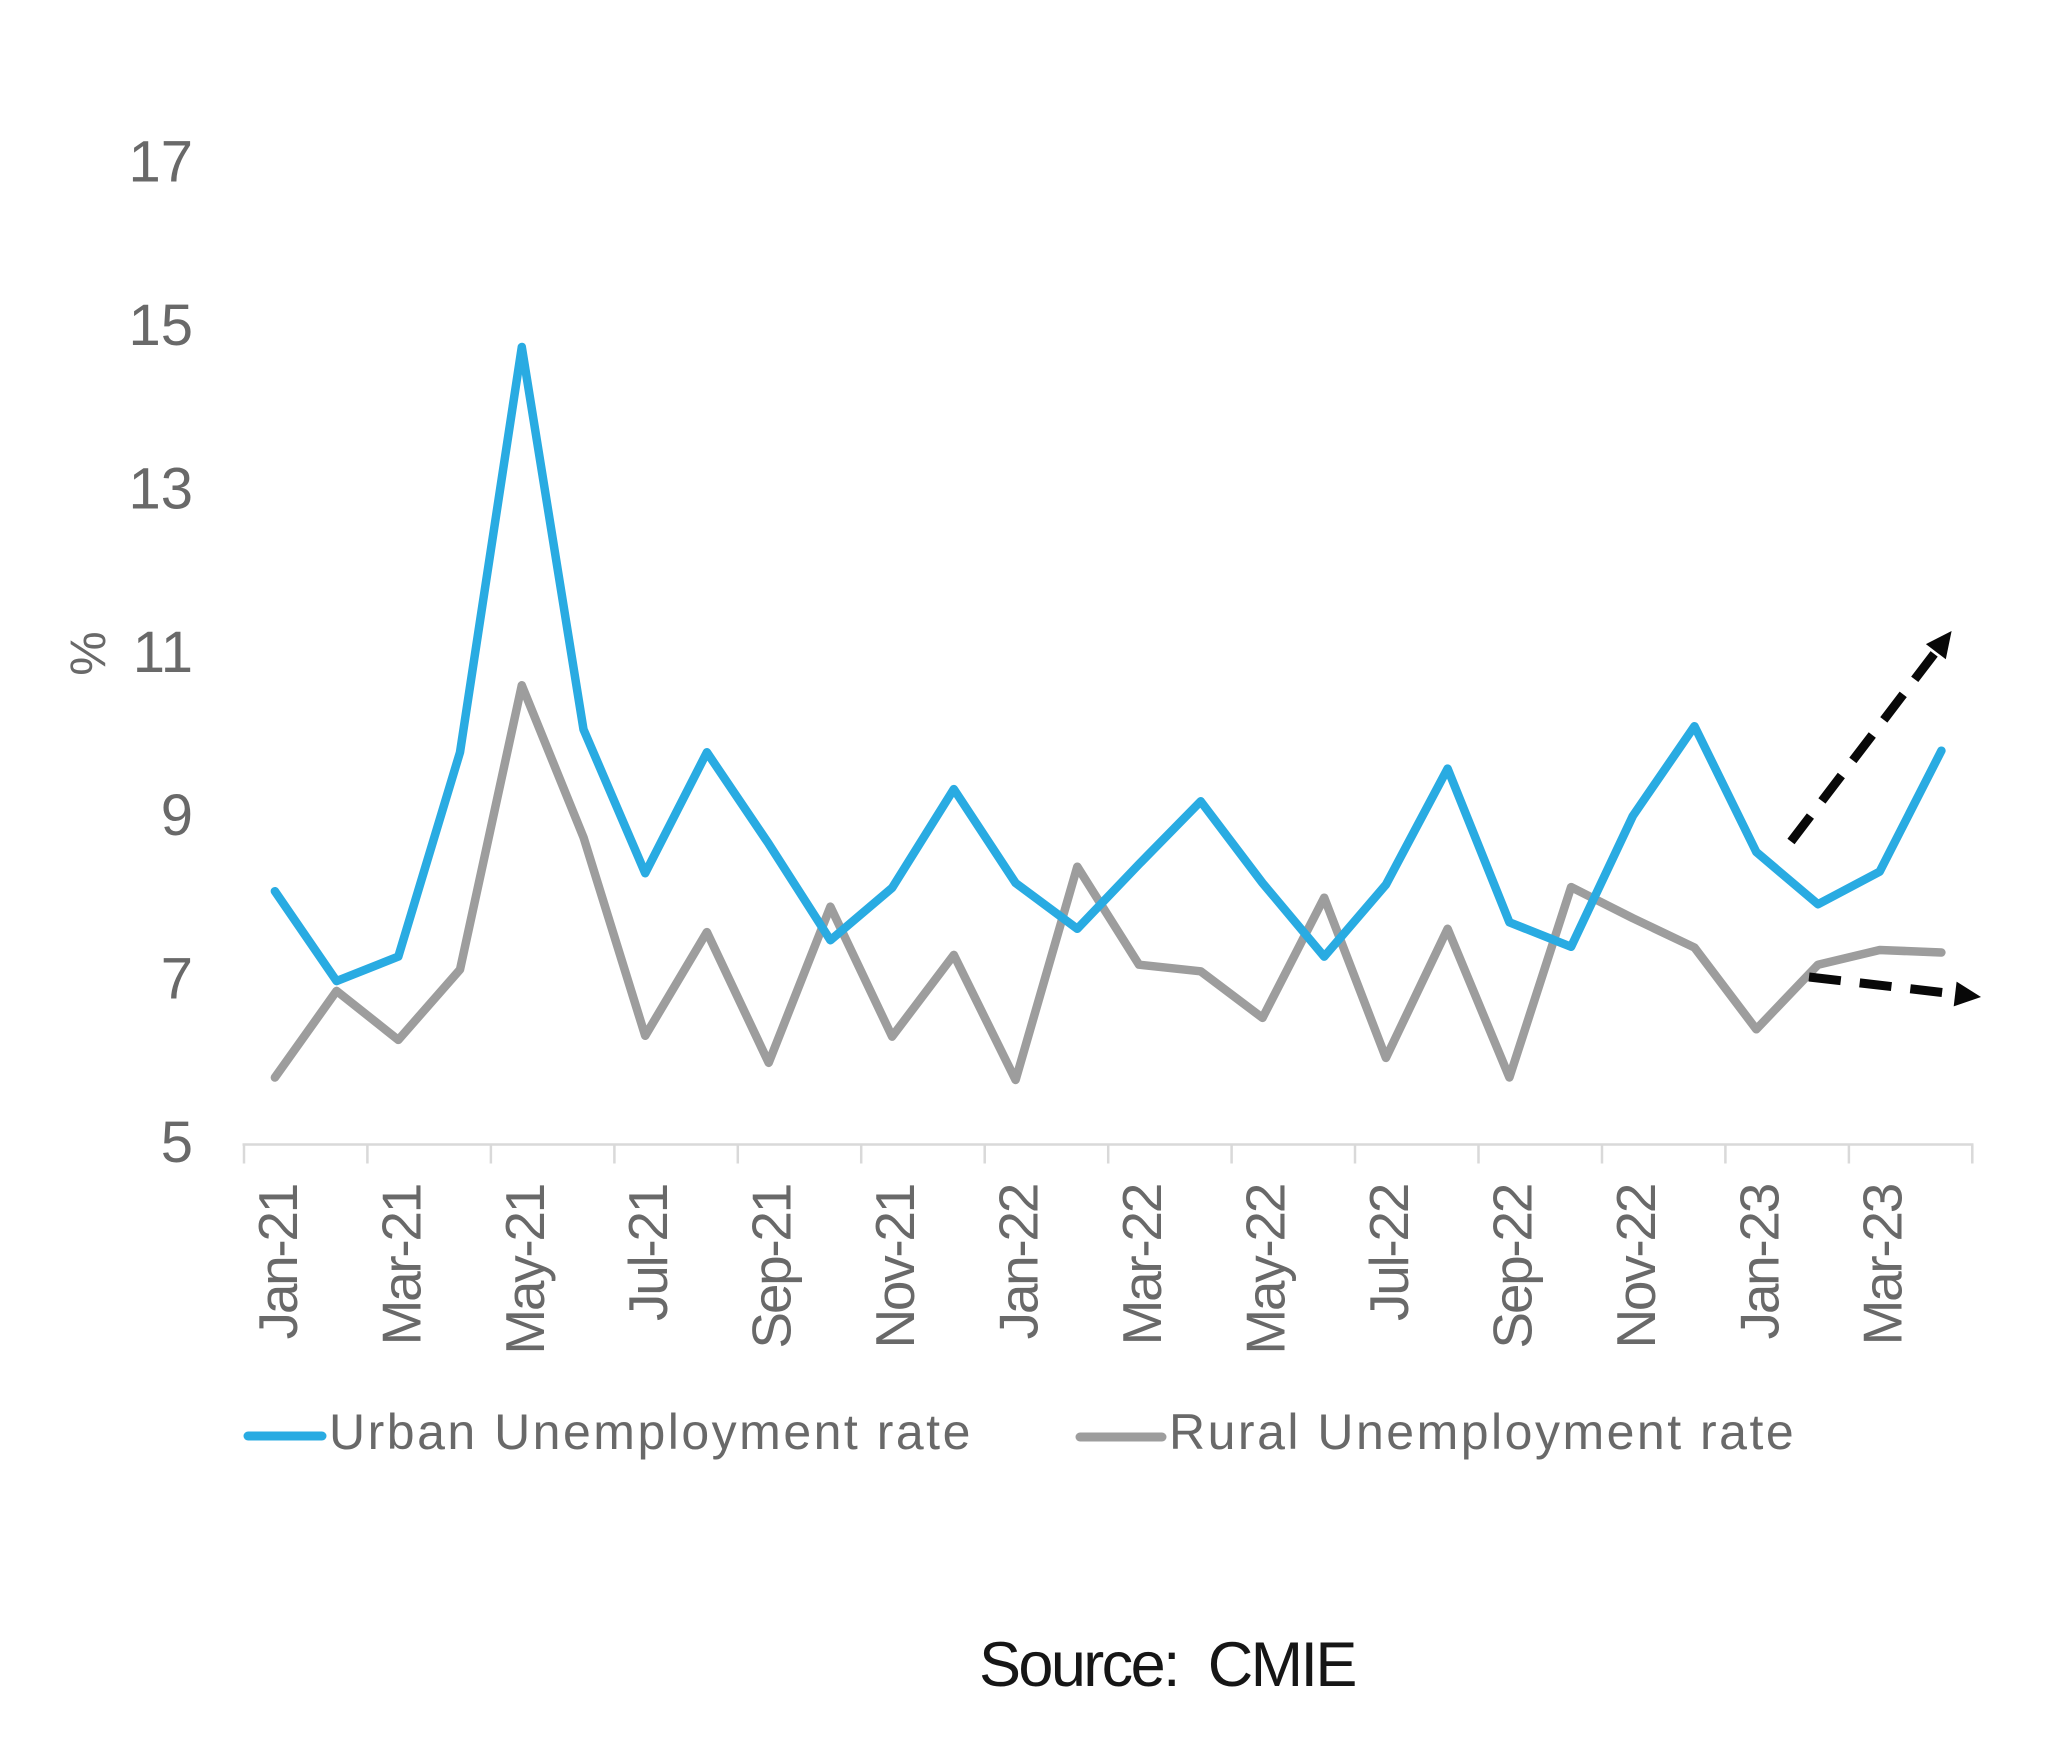  I want to click on svg-text: 11, so click(163, 652).